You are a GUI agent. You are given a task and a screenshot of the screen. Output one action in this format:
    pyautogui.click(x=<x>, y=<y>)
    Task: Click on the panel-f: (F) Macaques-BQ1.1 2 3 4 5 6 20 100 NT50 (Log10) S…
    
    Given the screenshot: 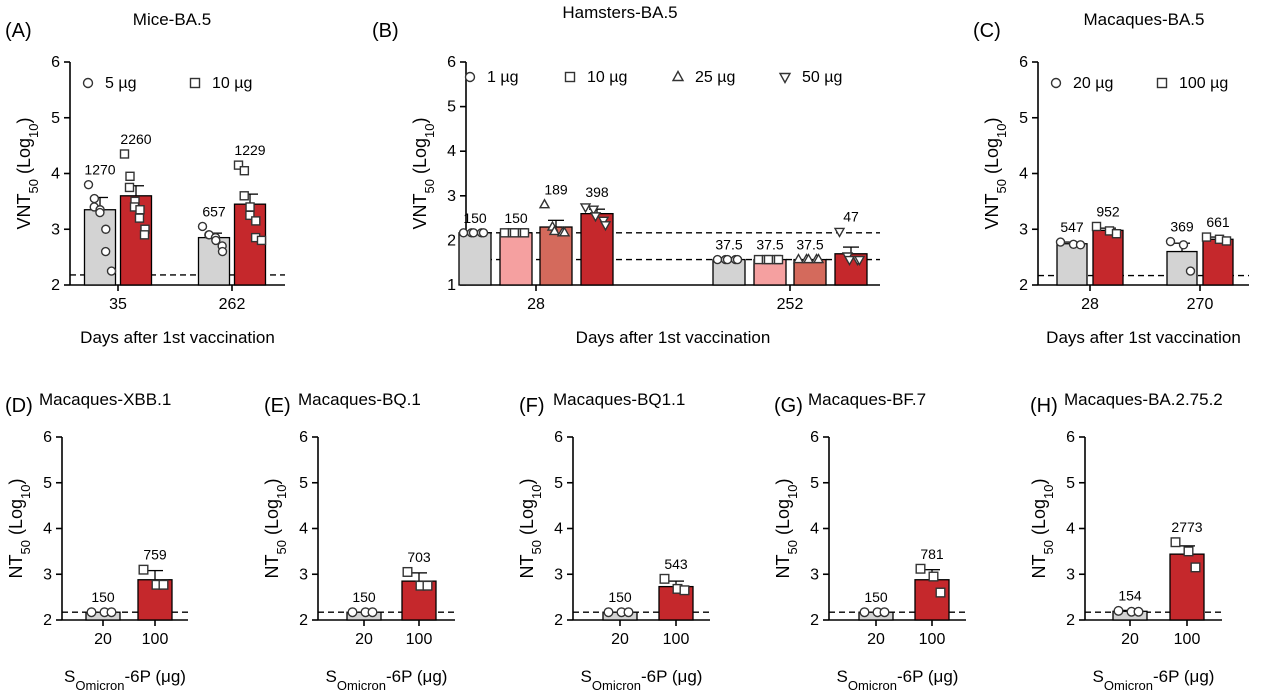 What is the action you would take?
    pyautogui.click(x=613, y=541)
    